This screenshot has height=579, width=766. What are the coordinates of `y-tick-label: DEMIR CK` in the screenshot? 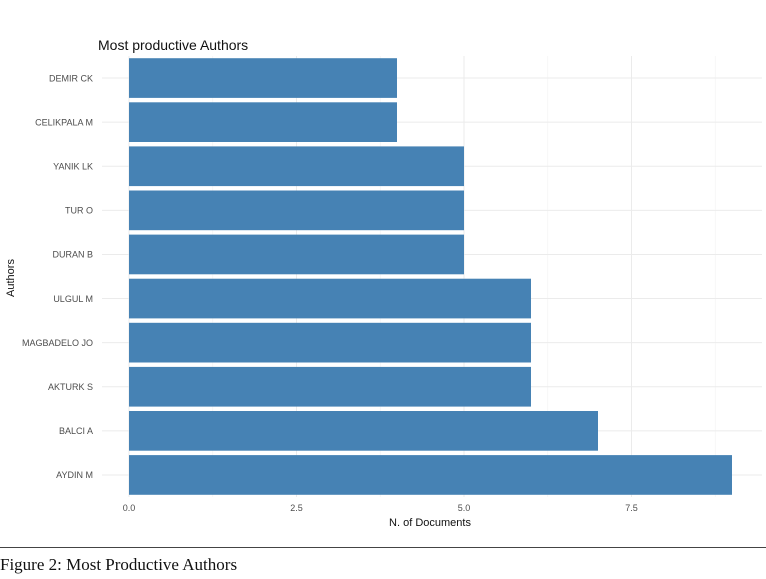 It's located at (71, 78).